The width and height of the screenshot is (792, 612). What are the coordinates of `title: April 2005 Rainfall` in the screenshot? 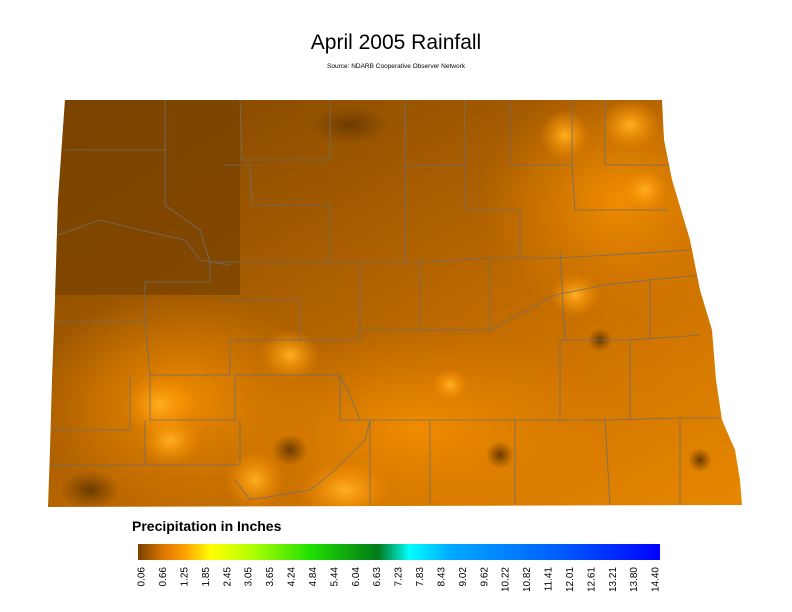 It's located at (396, 42).